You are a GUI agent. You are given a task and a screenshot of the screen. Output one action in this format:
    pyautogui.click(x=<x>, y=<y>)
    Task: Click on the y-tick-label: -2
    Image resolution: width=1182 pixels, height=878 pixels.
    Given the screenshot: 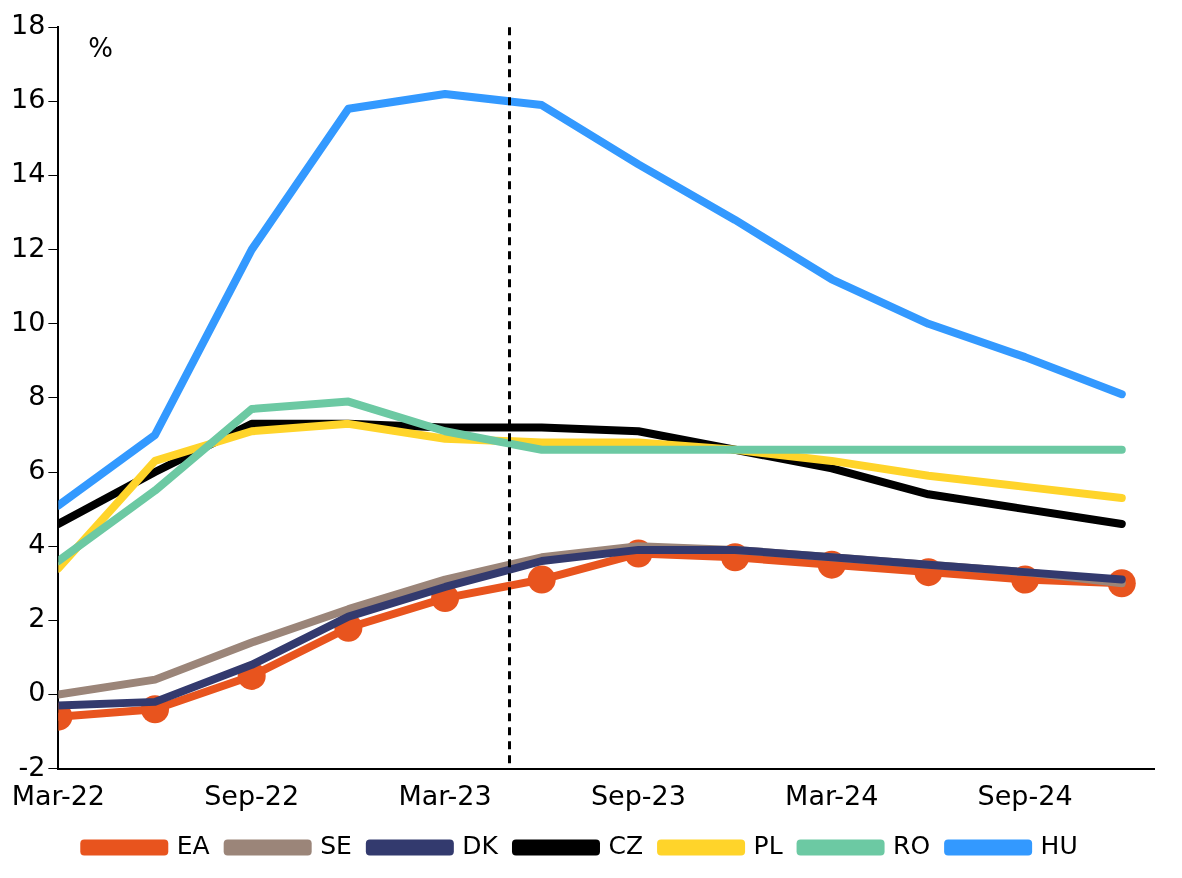 What is the action you would take?
    pyautogui.click(x=32, y=766)
    